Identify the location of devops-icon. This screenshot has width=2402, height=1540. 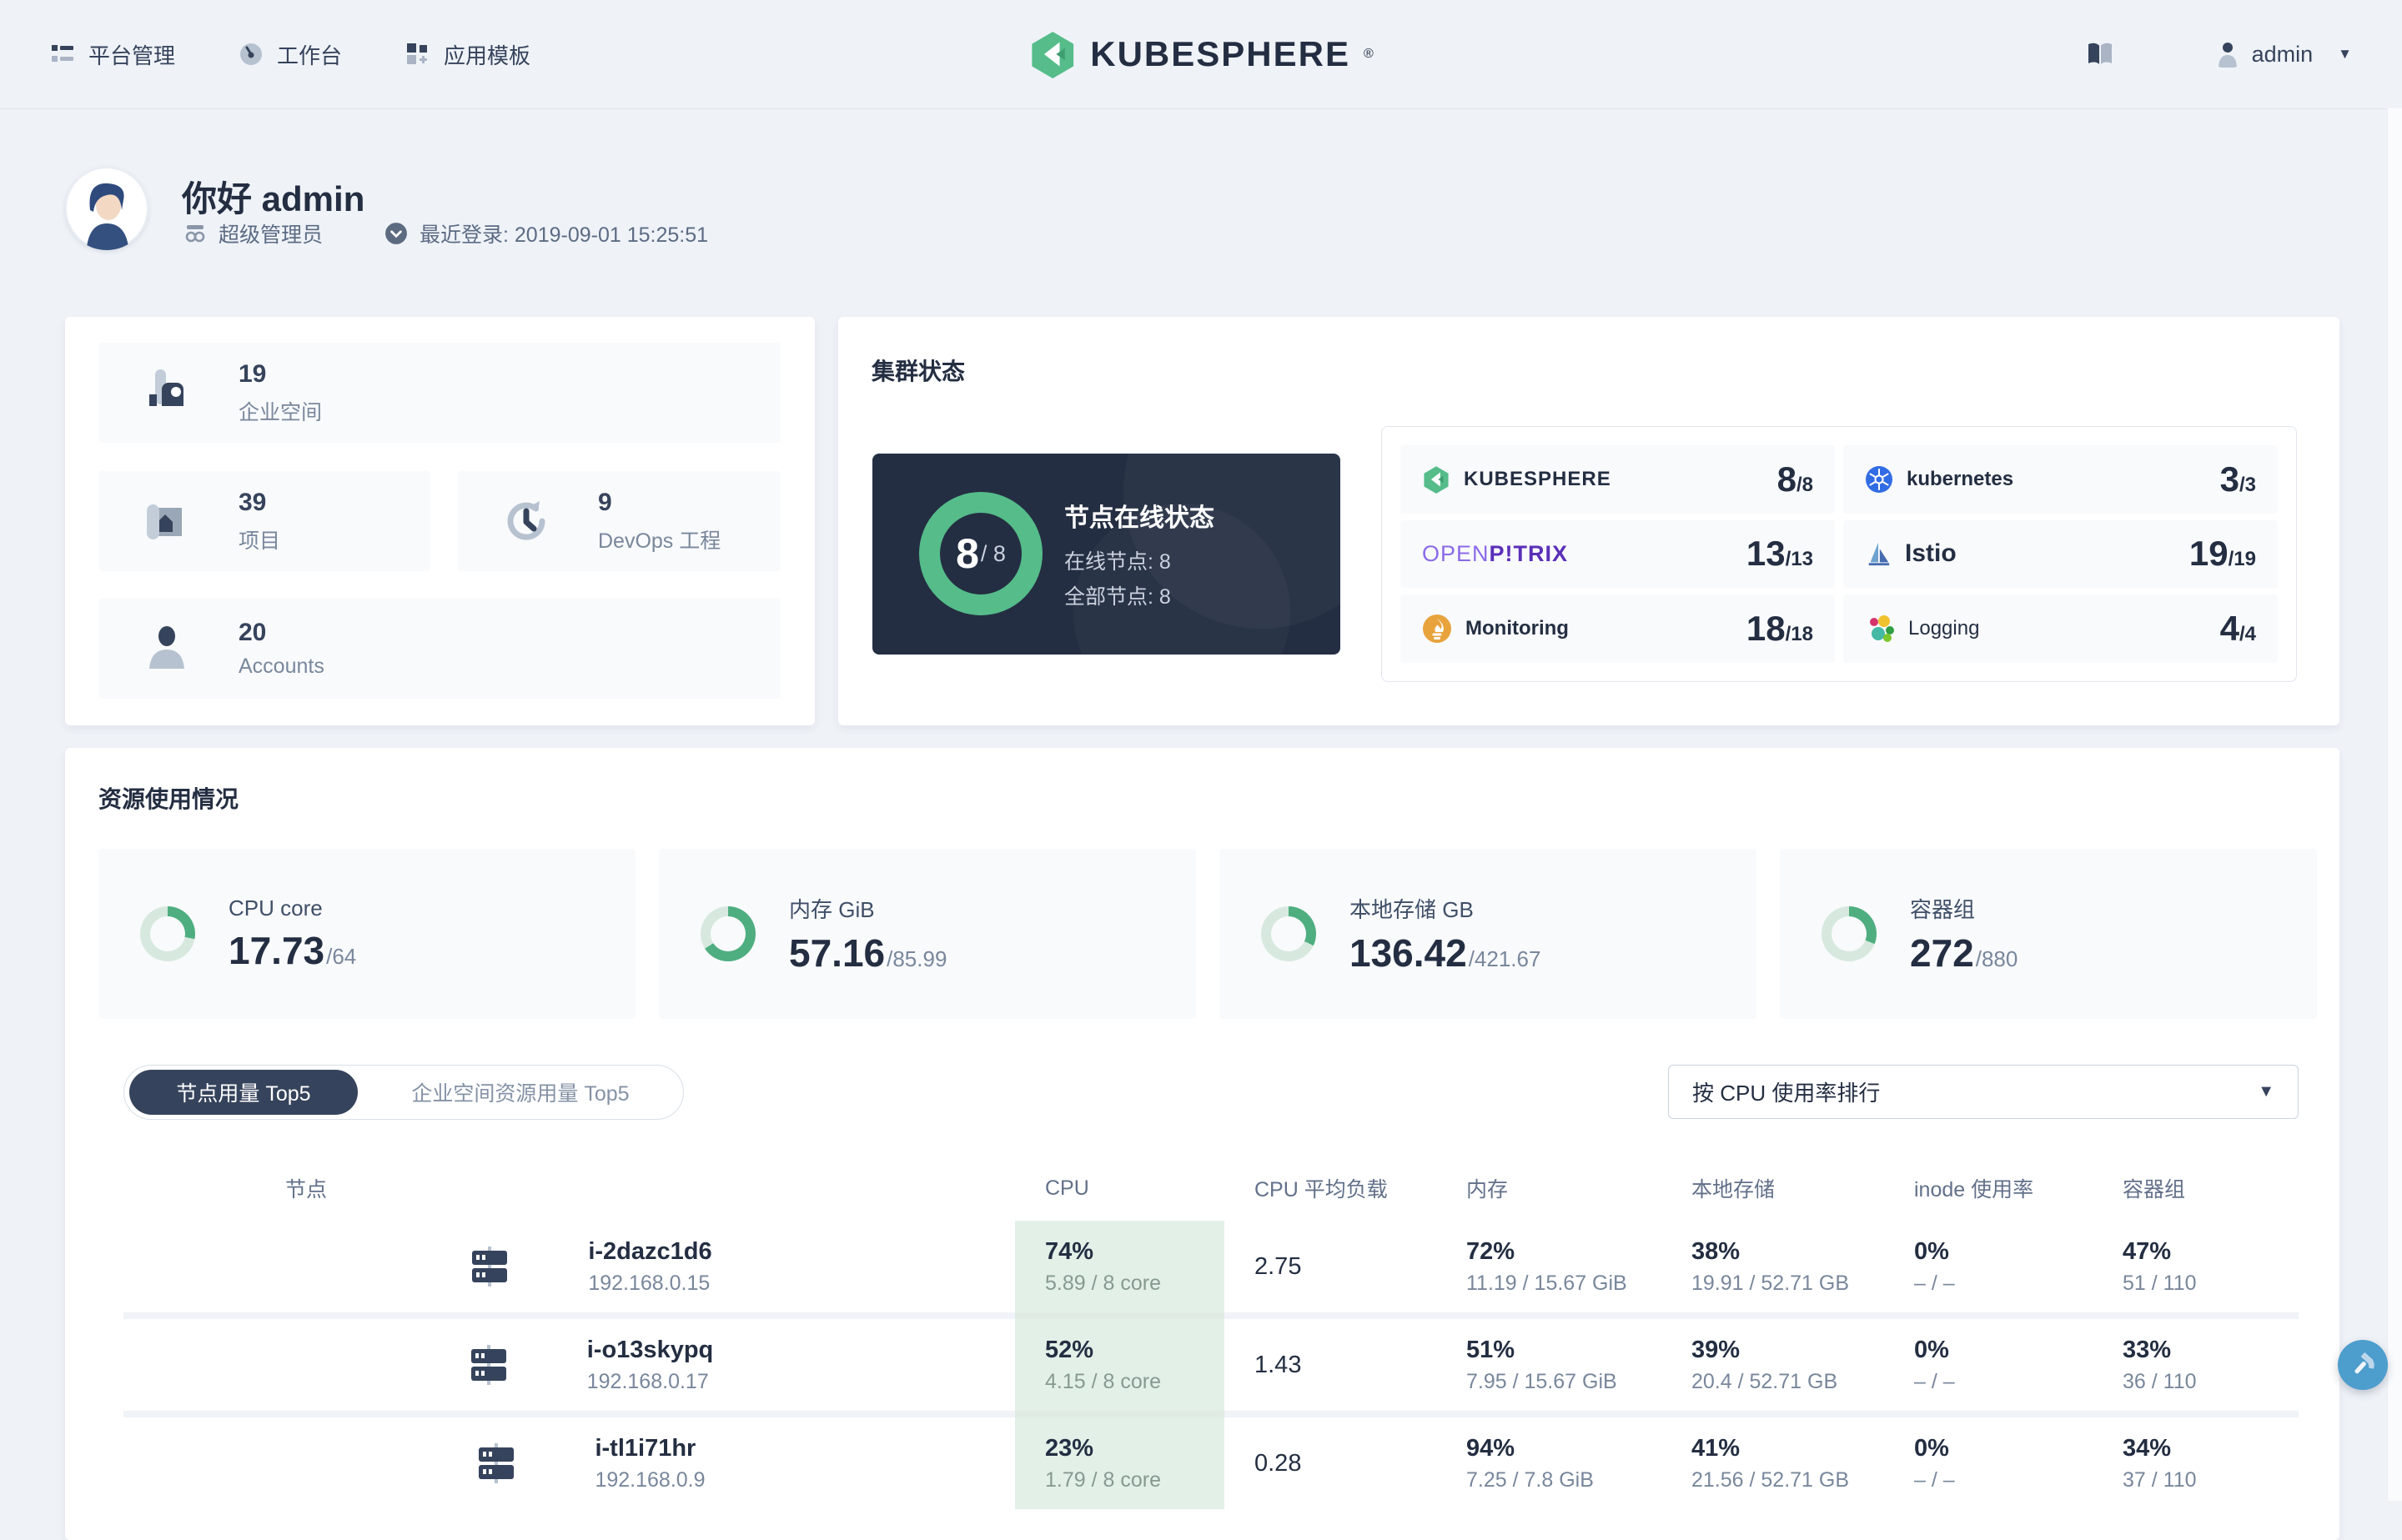
(526, 520).